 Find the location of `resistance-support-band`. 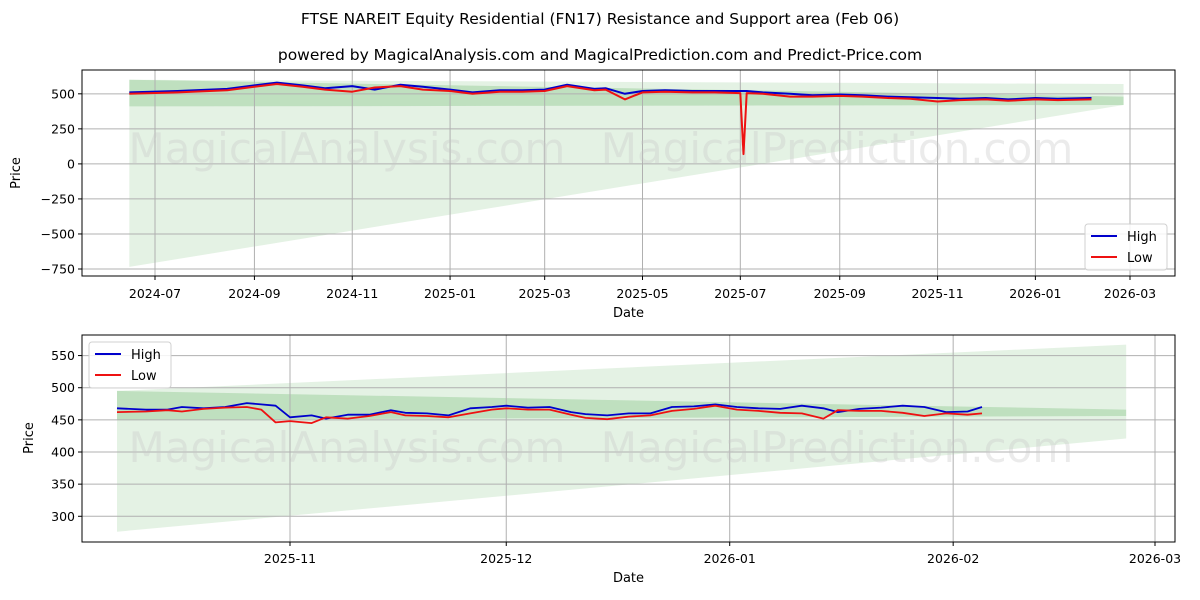

resistance-support-band is located at coordinates (622, 405).